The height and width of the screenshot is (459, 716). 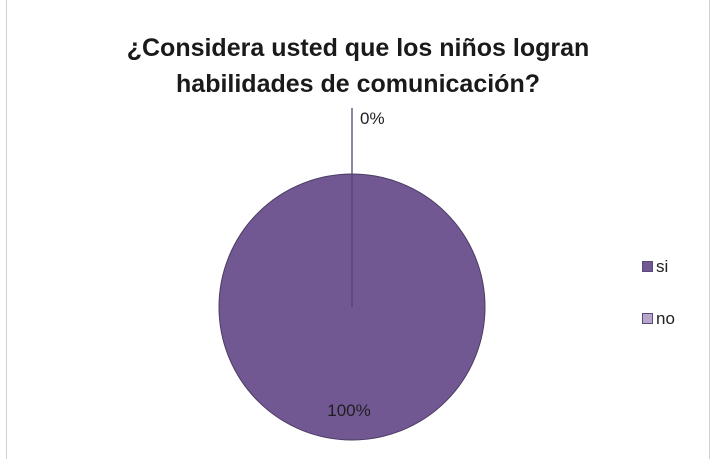 What do you see at coordinates (647, 318) in the screenshot?
I see `legend-swatch-no` at bounding box center [647, 318].